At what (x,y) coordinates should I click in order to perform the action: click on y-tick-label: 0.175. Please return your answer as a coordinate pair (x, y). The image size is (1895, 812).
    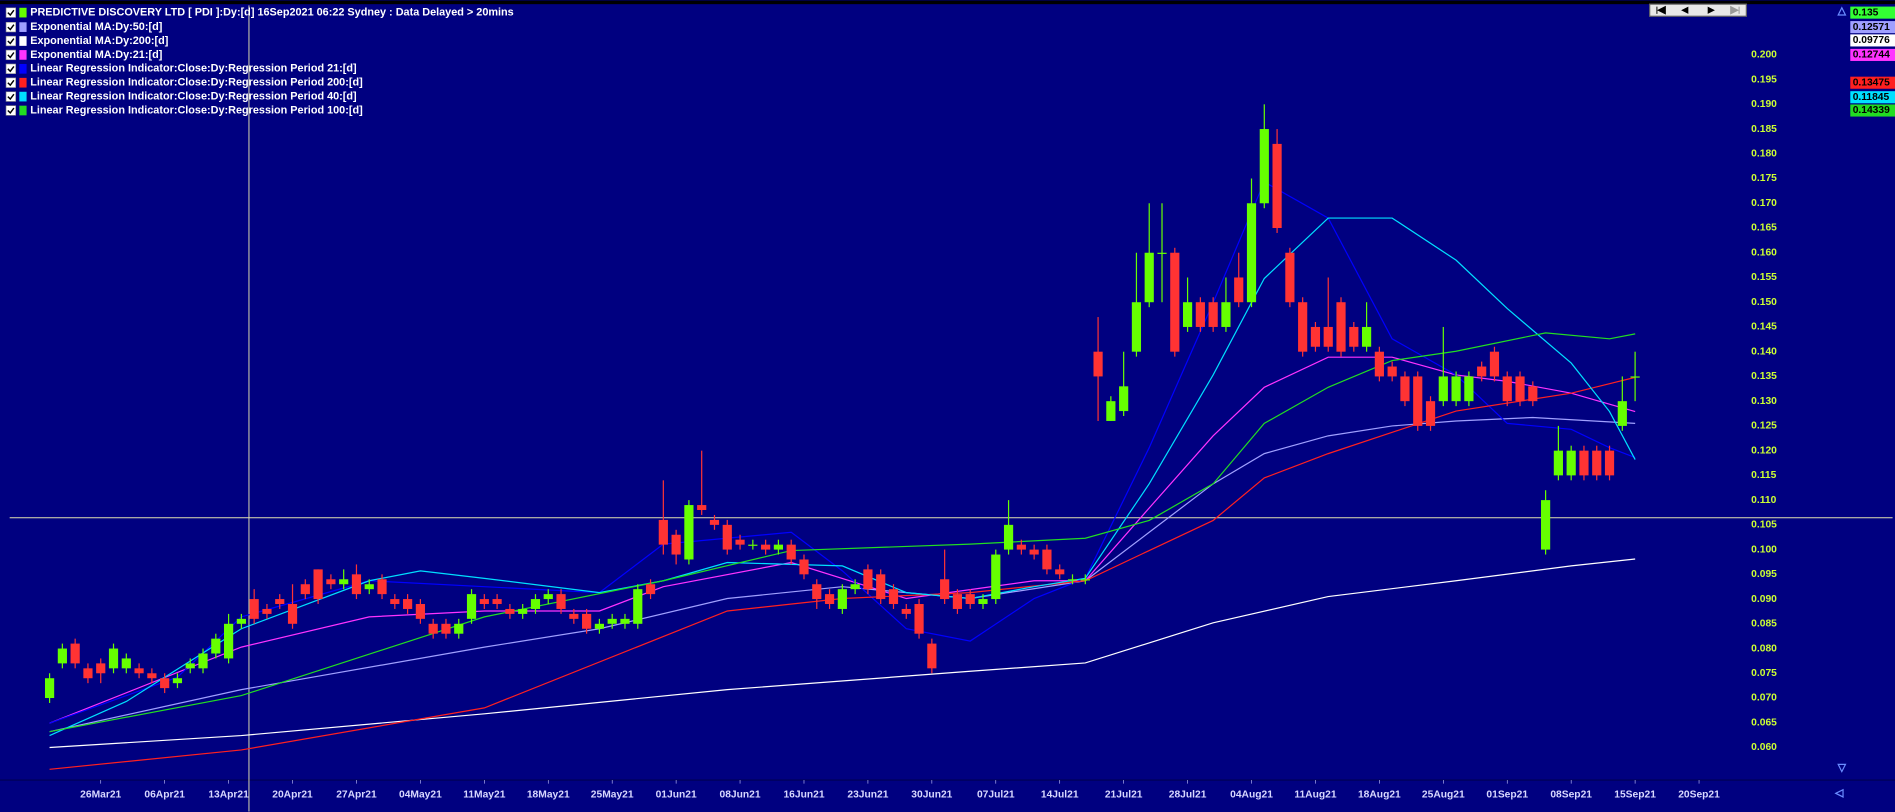
    Looking at the image, I should click on (1764, 178).